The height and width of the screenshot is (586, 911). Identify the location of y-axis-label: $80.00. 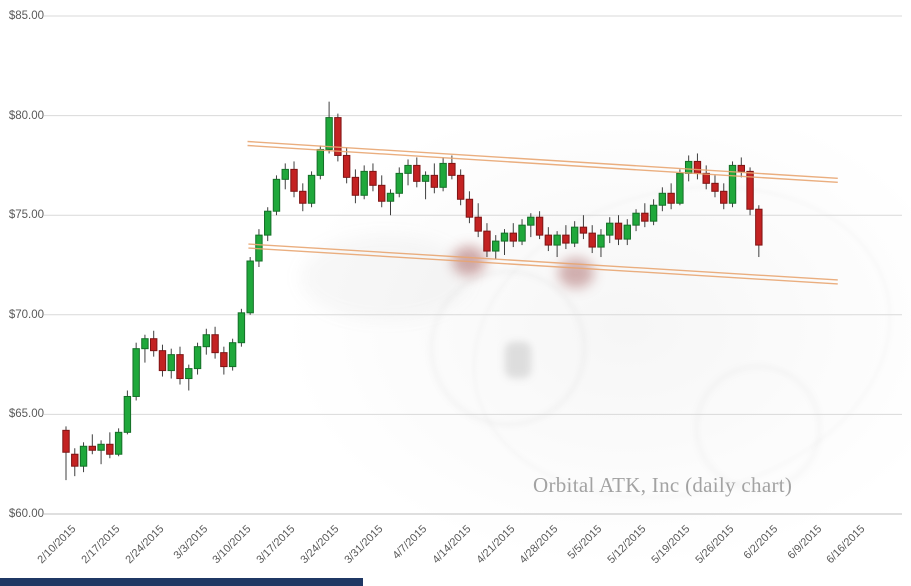
(26, 115).